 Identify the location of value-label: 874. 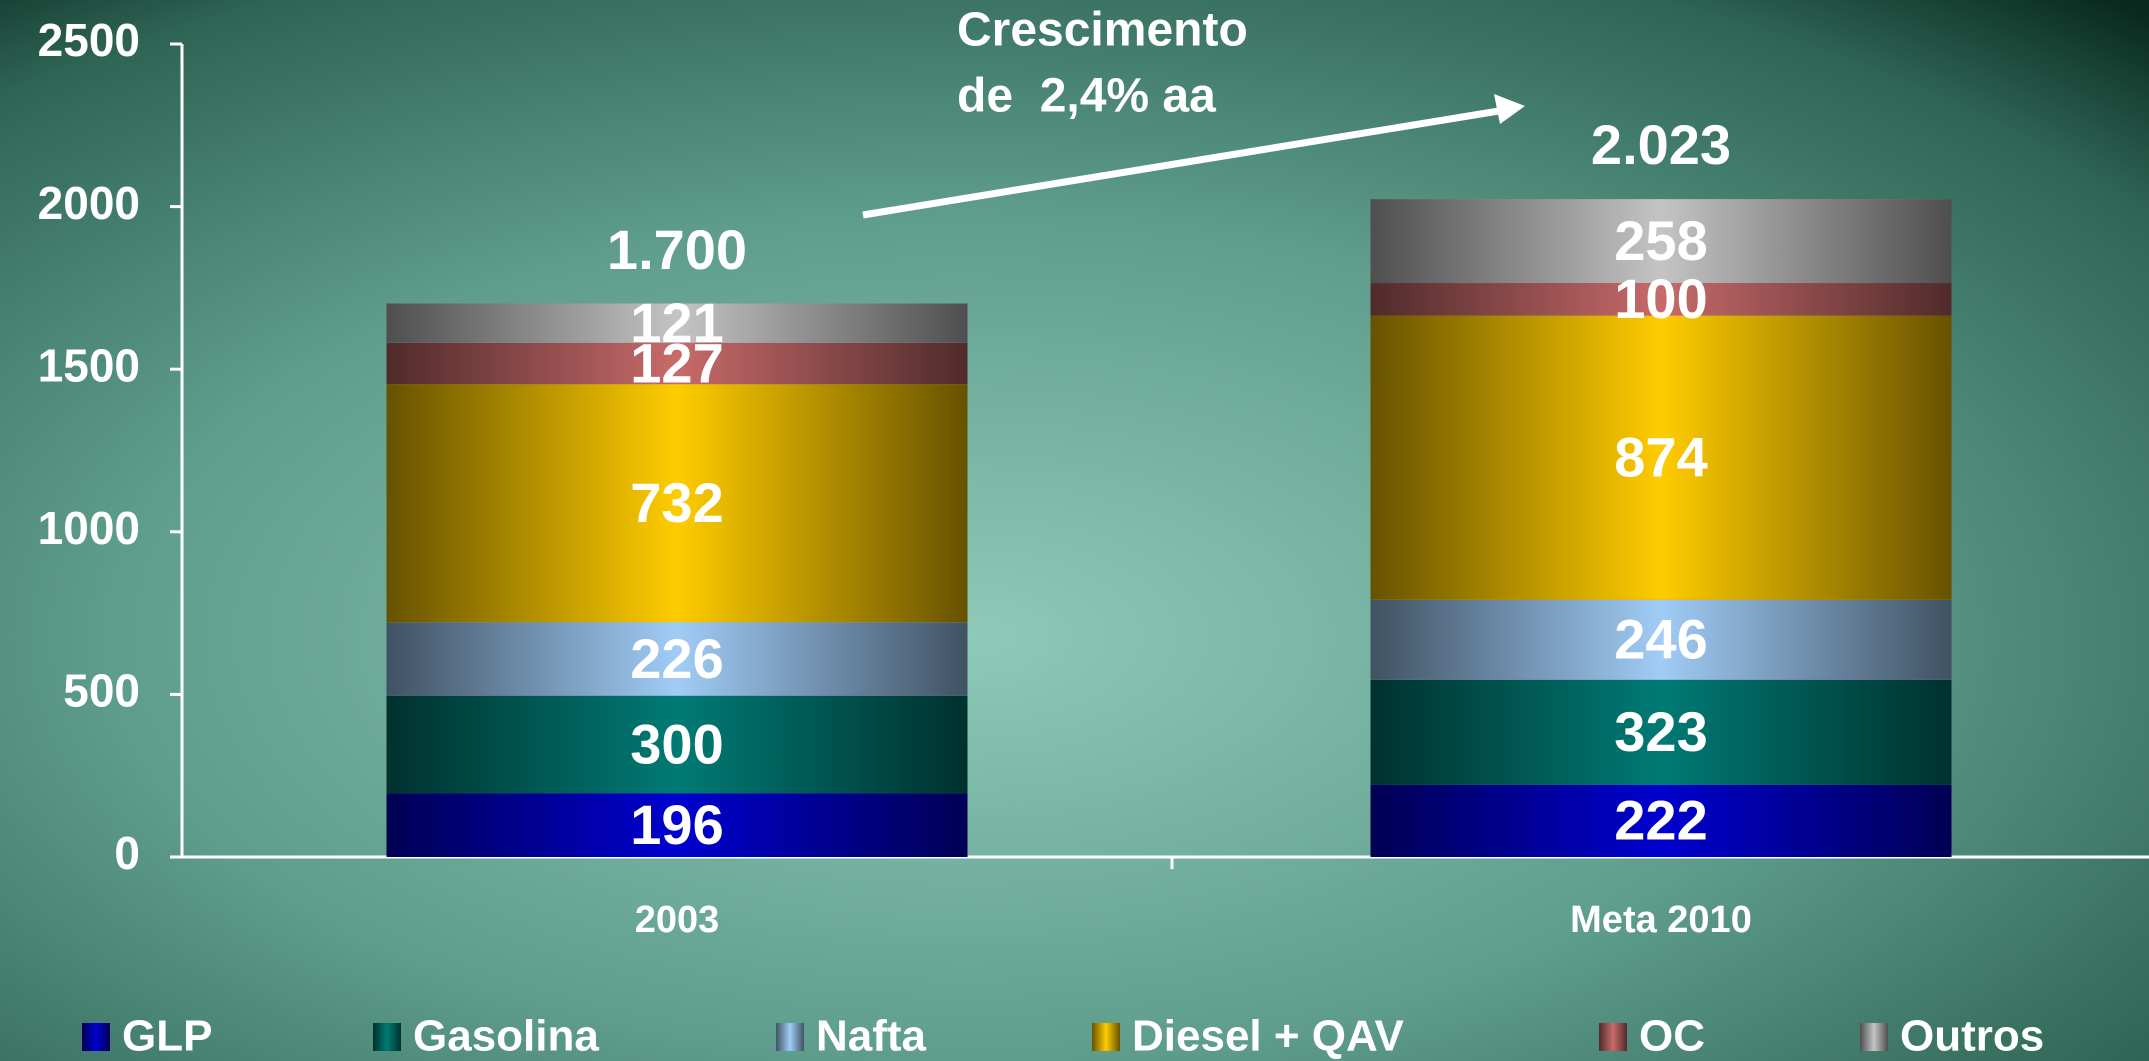
(1660, 456).